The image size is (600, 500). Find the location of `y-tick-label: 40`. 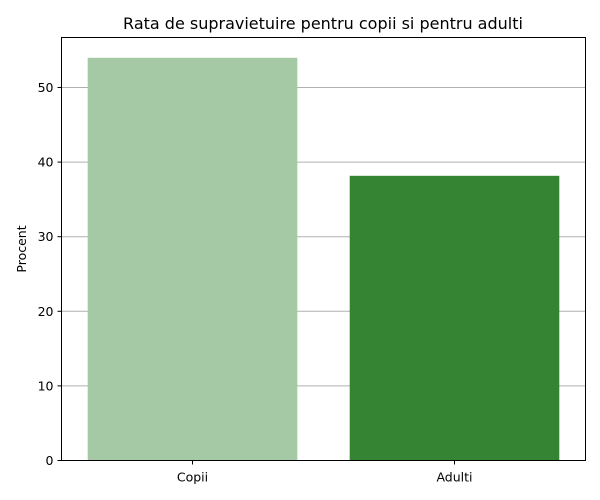

y-tick-label: 40 is located at coordinates (46, 162).